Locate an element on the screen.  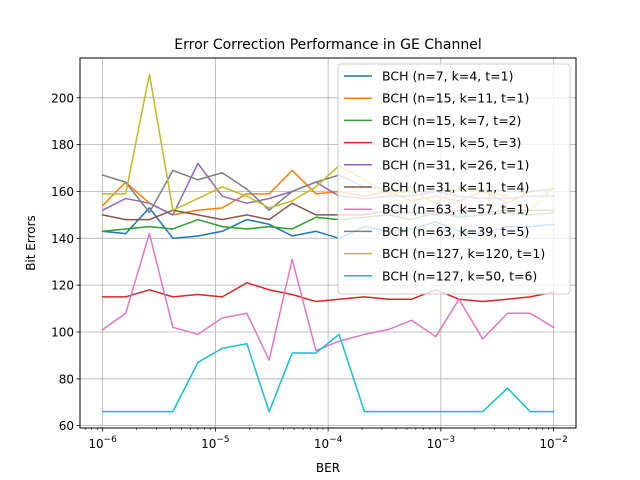
legend-label: BCH (n=31, k=11, t=4) is located at coordinates (455, 187).